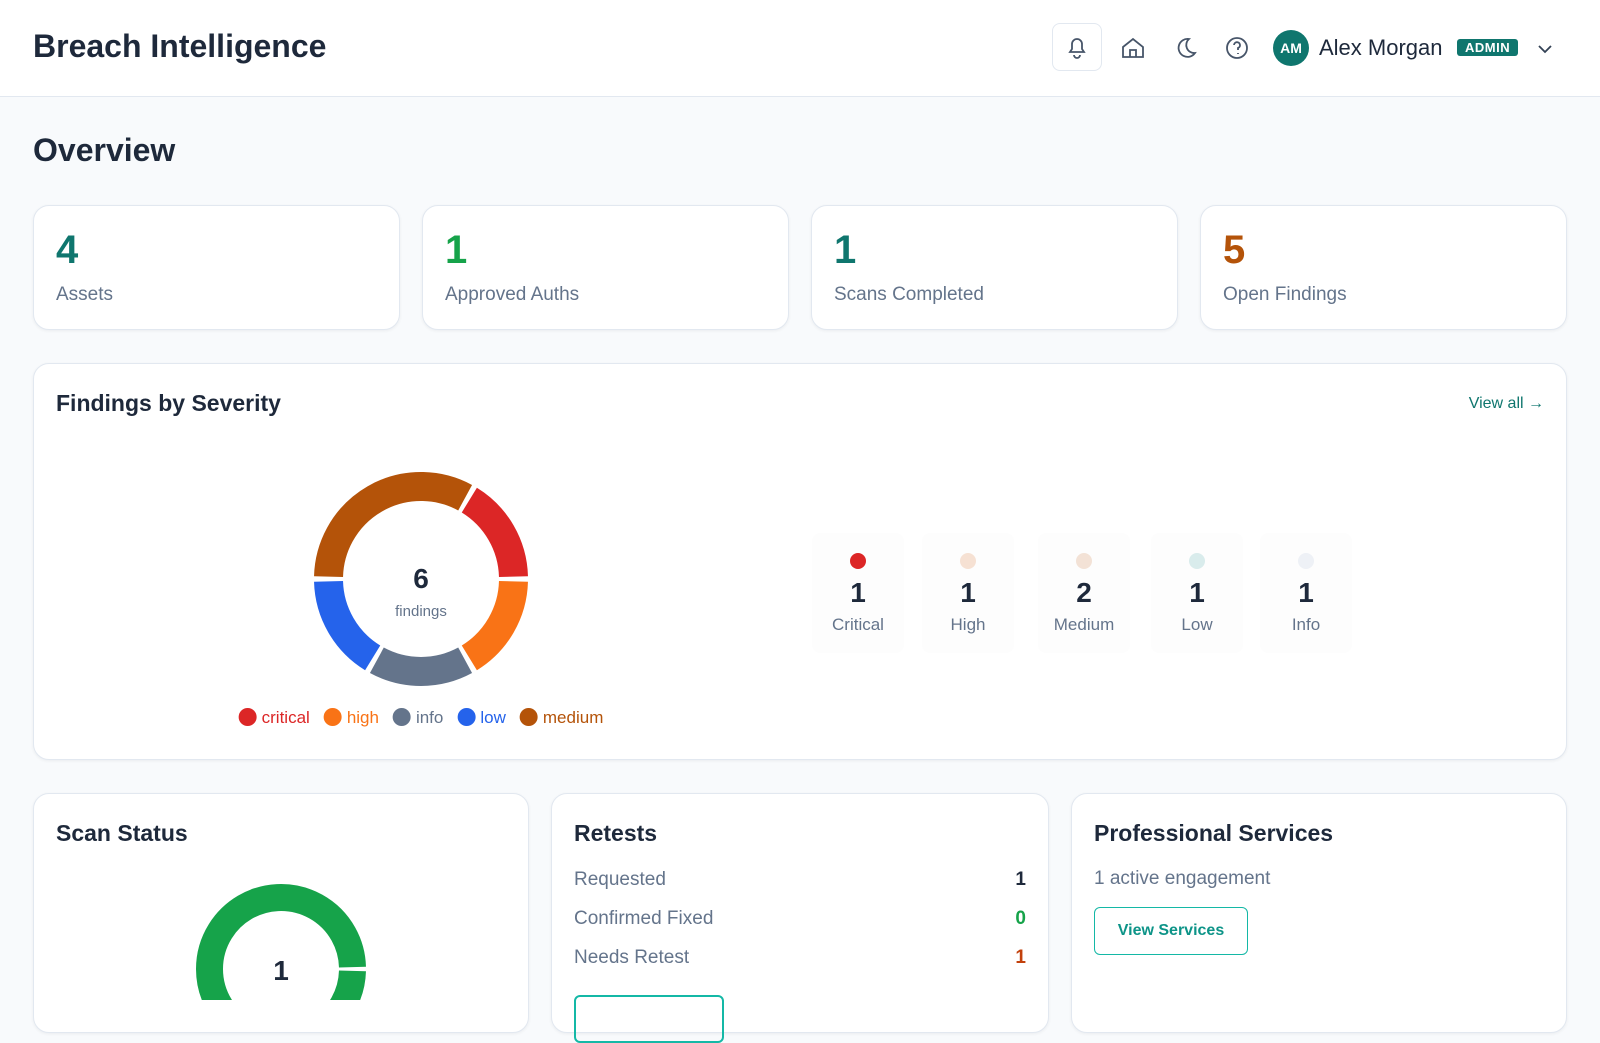 This screenshot has width=1600, height=1043. What do you see at coordinates (1234, 250) in the screenshot?
I see `stat-value: 5` at bounding box center [1234, 250].